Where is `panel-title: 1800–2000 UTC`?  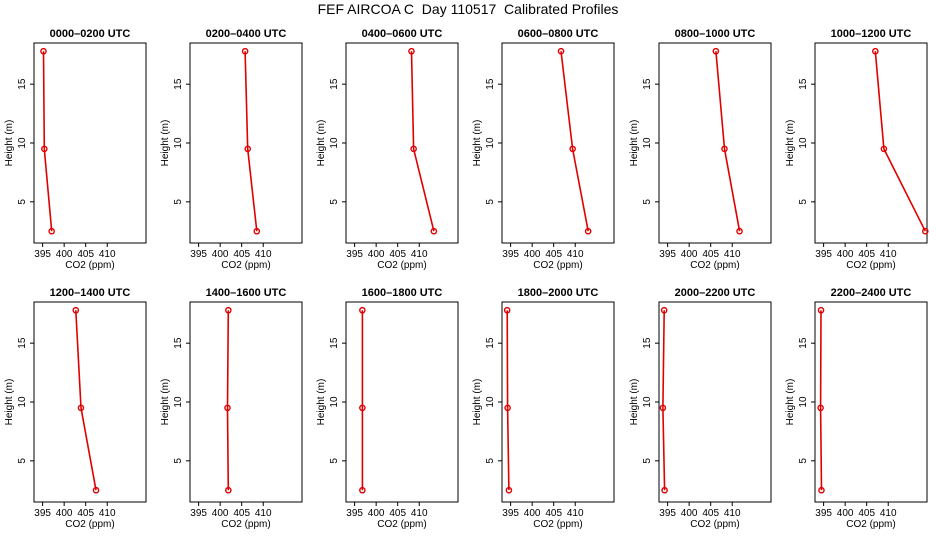 panel-title: 1800–2000 UTC is located at coordinates (558, 293).